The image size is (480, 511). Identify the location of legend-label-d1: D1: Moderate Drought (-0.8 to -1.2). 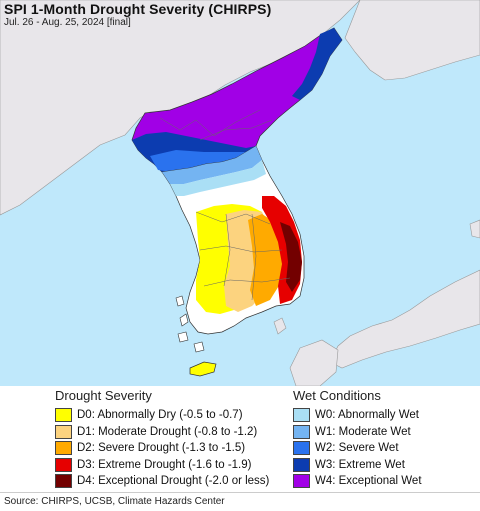
(167, 431).